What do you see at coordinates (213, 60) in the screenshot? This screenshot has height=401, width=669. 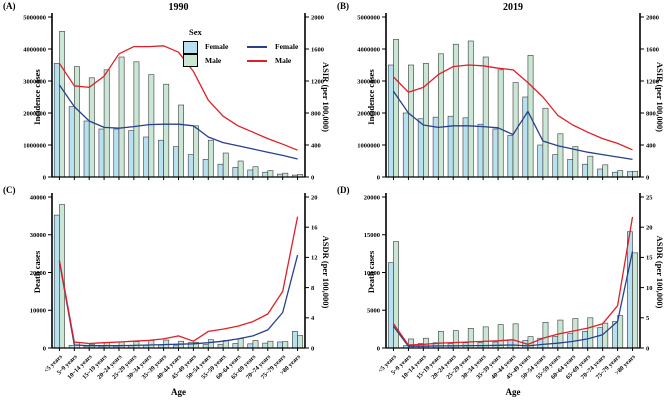 I see `legend-male-bar-label: Male` at bounding box center [213, 60].